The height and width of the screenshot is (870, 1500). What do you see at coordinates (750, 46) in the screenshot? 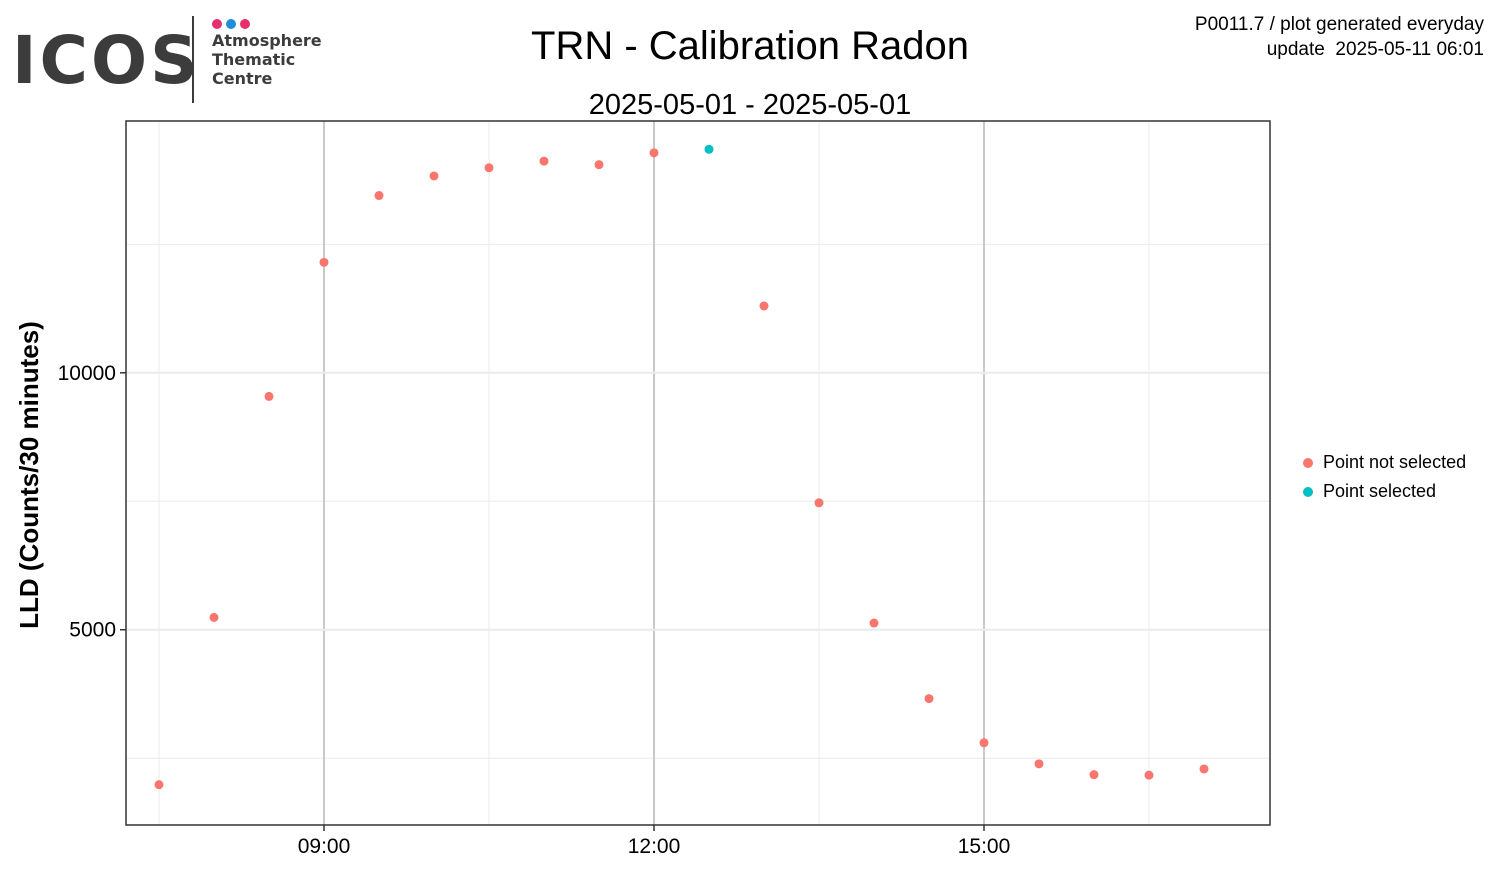
I see `chart-title: TRN - Calibration Radon` at bounding box center [750, 46].